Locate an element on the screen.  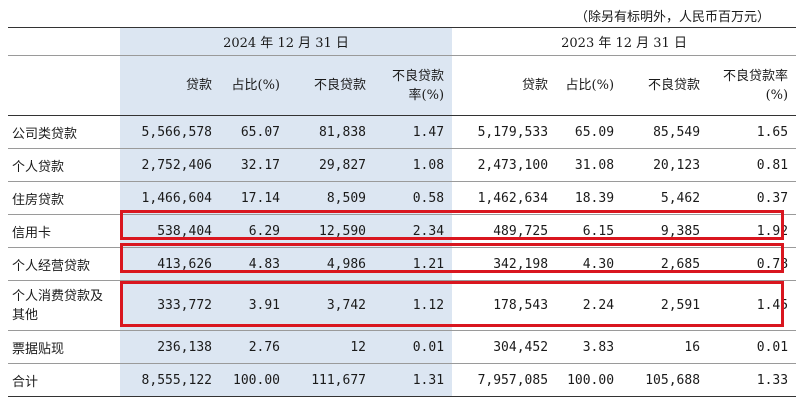
cell: 12 is located at coordinates (331, 347).